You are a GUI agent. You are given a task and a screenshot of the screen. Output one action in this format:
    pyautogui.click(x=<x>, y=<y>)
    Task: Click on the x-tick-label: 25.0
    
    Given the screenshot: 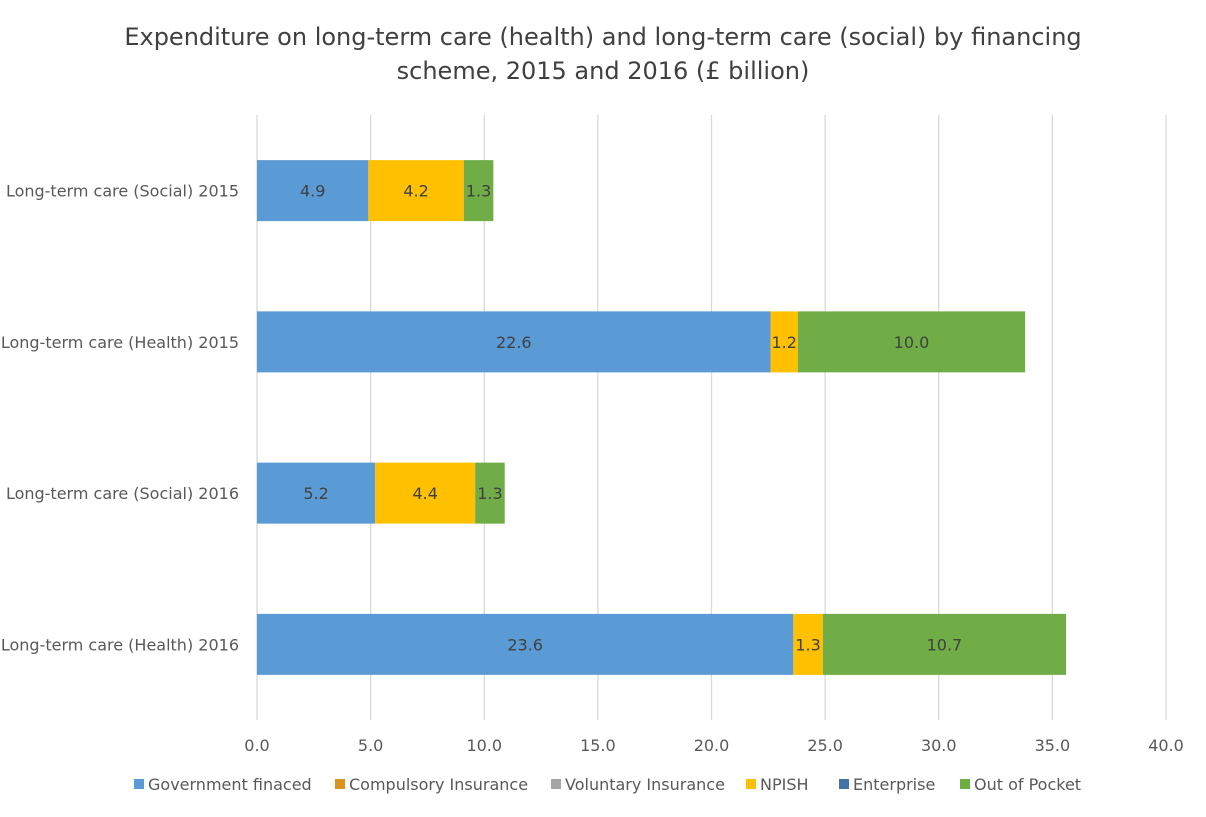 What is the action you would take?
    pyautogui.click(x=825, y=745)
    